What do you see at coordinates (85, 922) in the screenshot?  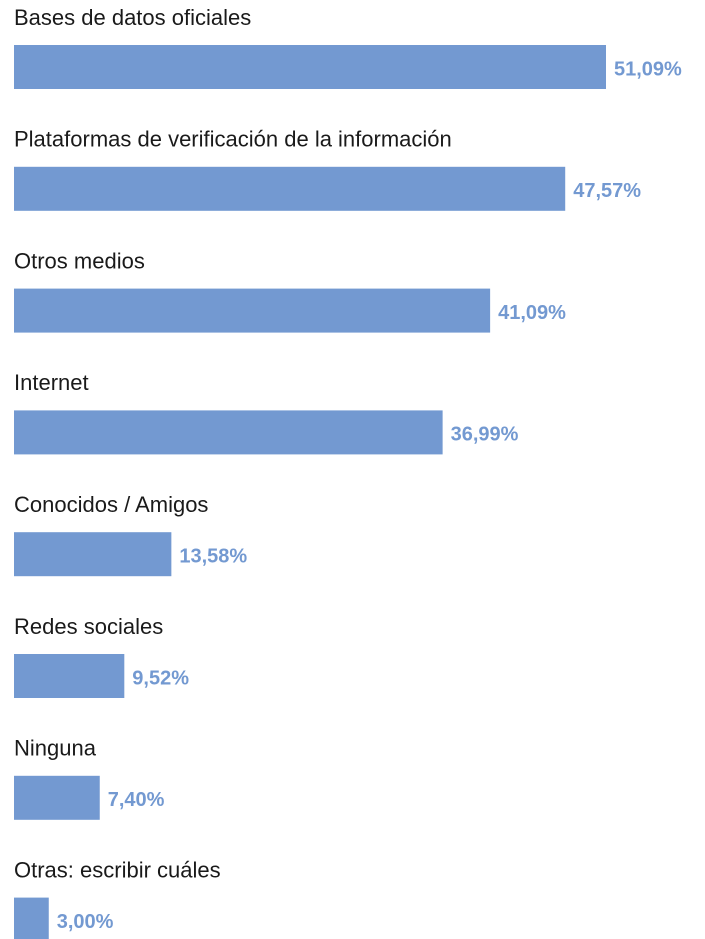 I see `value-label: 3,00%` at bounding box center [85, 922].